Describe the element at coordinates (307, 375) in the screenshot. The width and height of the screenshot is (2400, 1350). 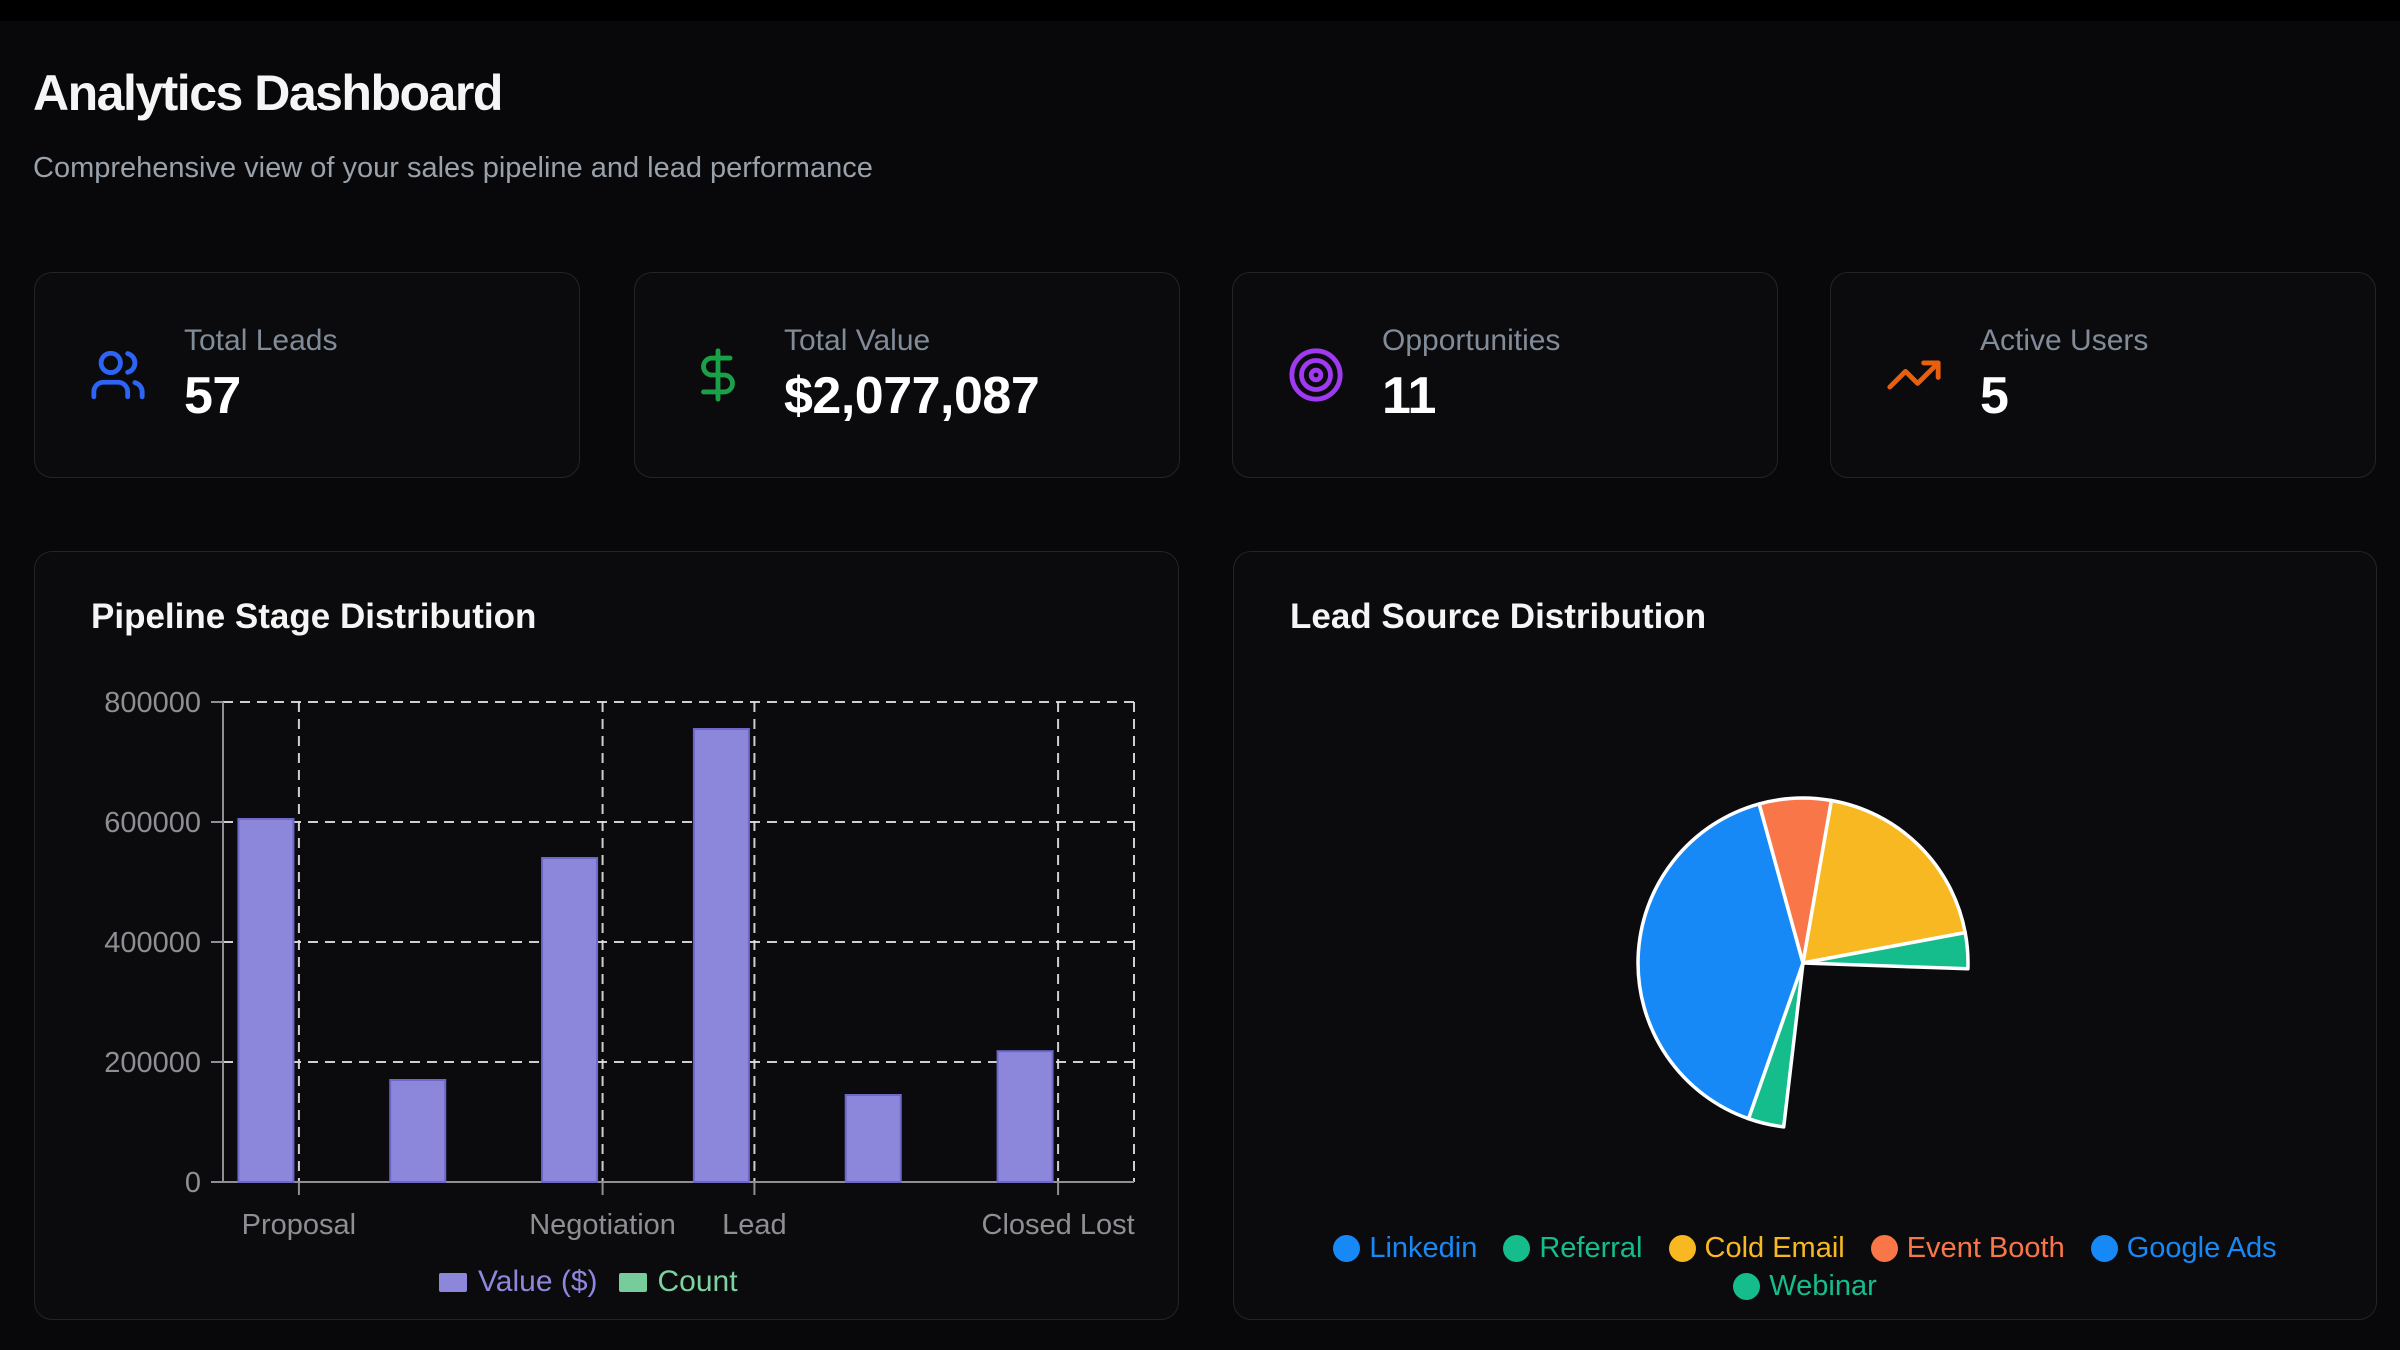
I see `stat-card-total-leads: Total Leads 57` at that location.